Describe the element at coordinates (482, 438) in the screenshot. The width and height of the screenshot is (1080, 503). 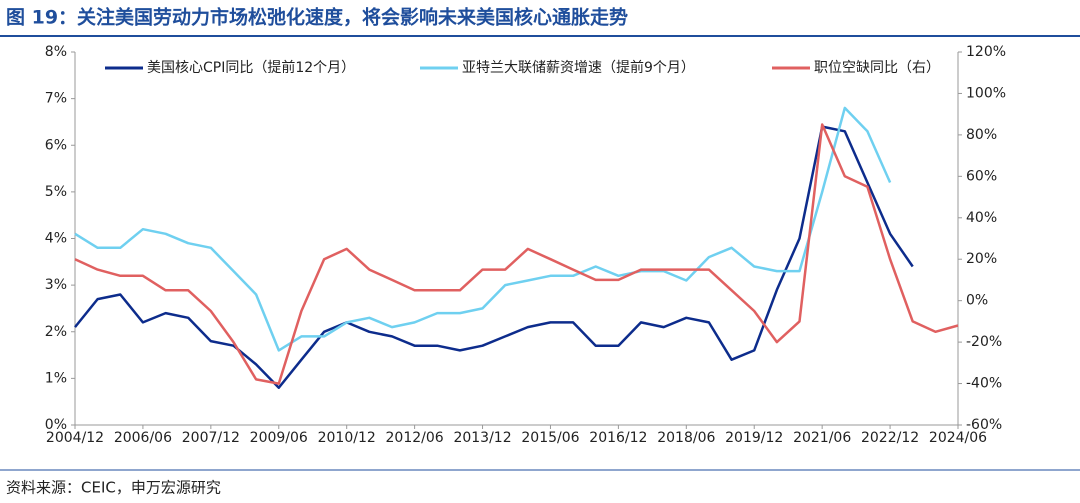
I see `x-tick-label: 2013/12` at that location.